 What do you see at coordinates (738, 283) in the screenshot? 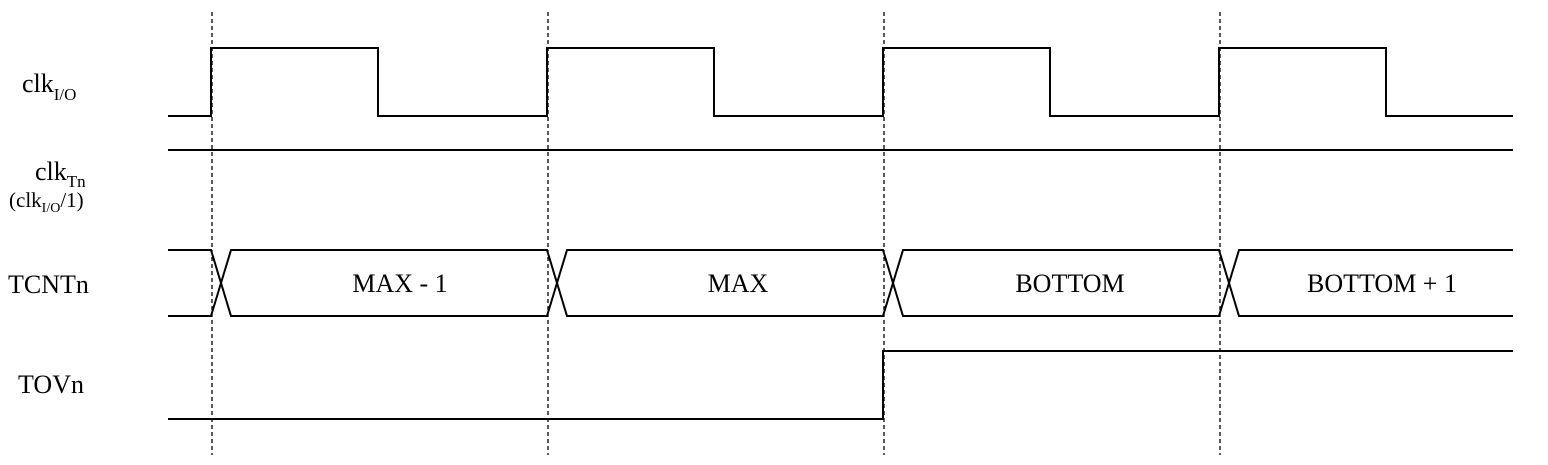
I see `tcntn-value: MAX` at bounding box center [738, 283].